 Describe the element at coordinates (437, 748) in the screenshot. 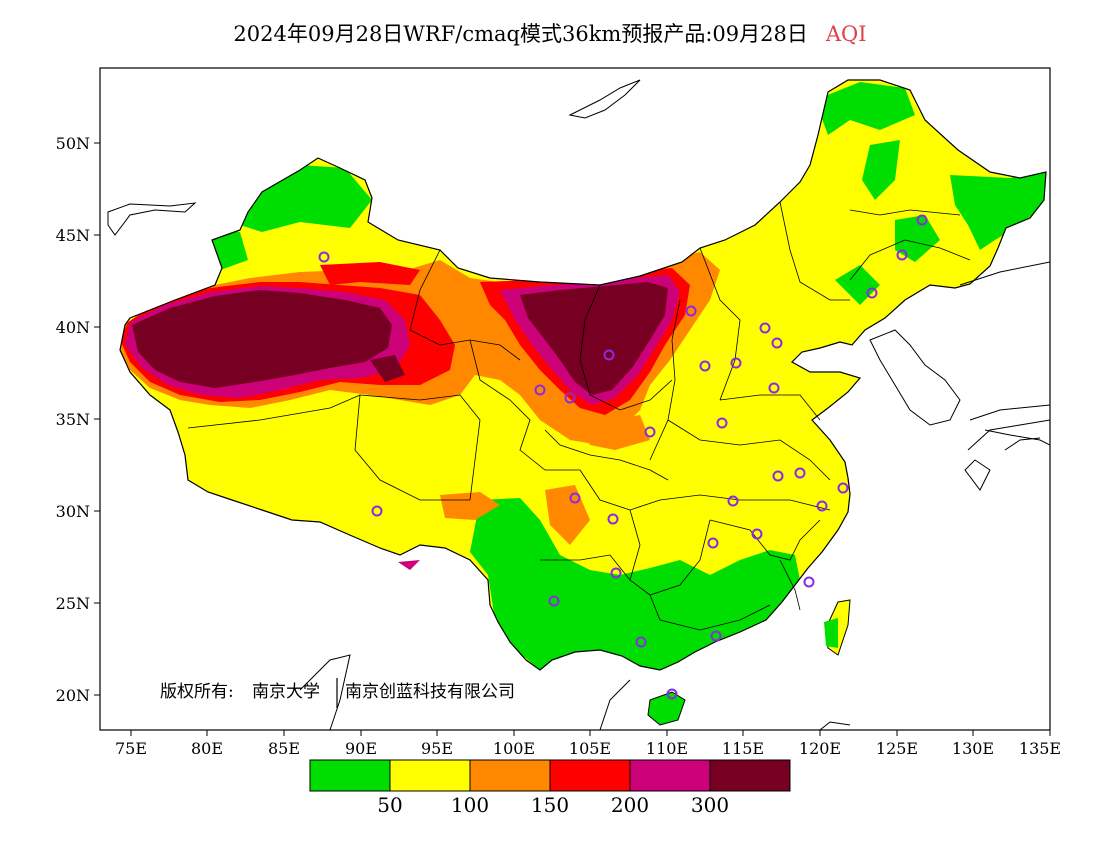

I see `lon-label-95e: 95E` at that location.